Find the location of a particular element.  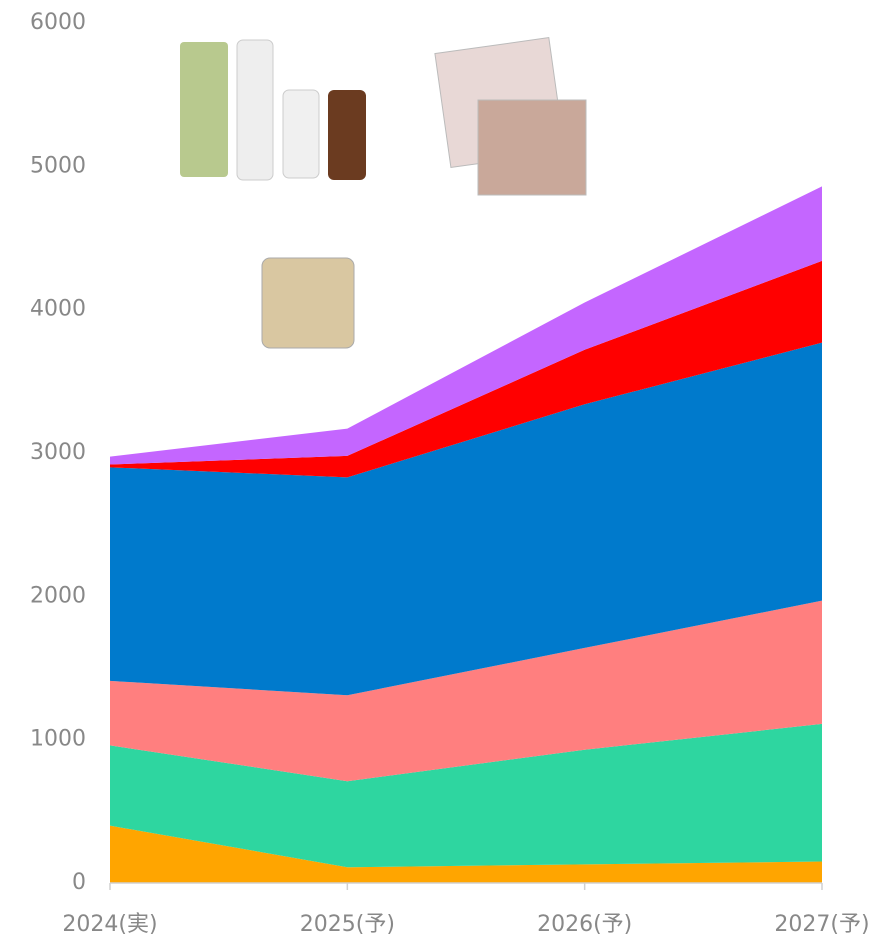

y-tick-label: 2000 is located at coordinates (58, 595).